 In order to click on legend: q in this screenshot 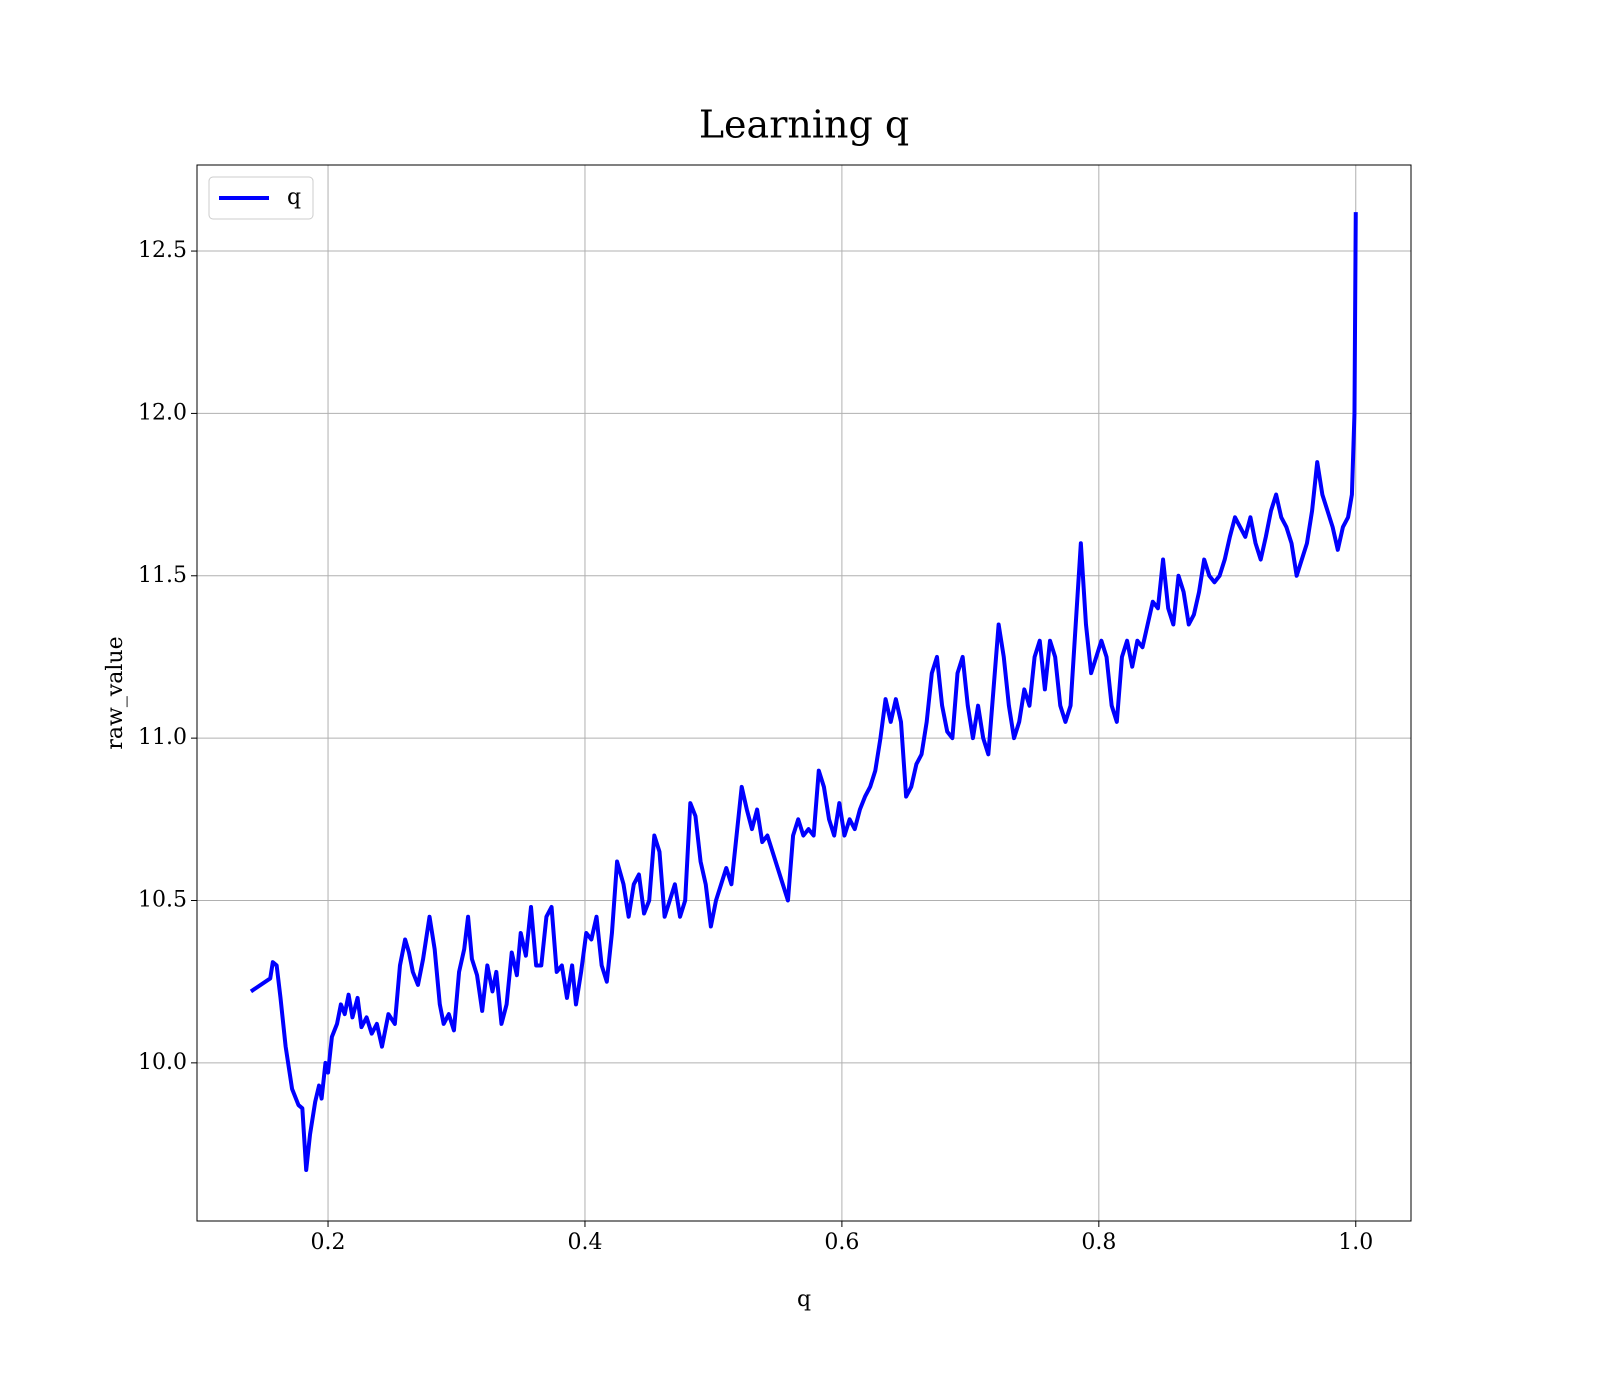, I will do `click(261, 198)`.